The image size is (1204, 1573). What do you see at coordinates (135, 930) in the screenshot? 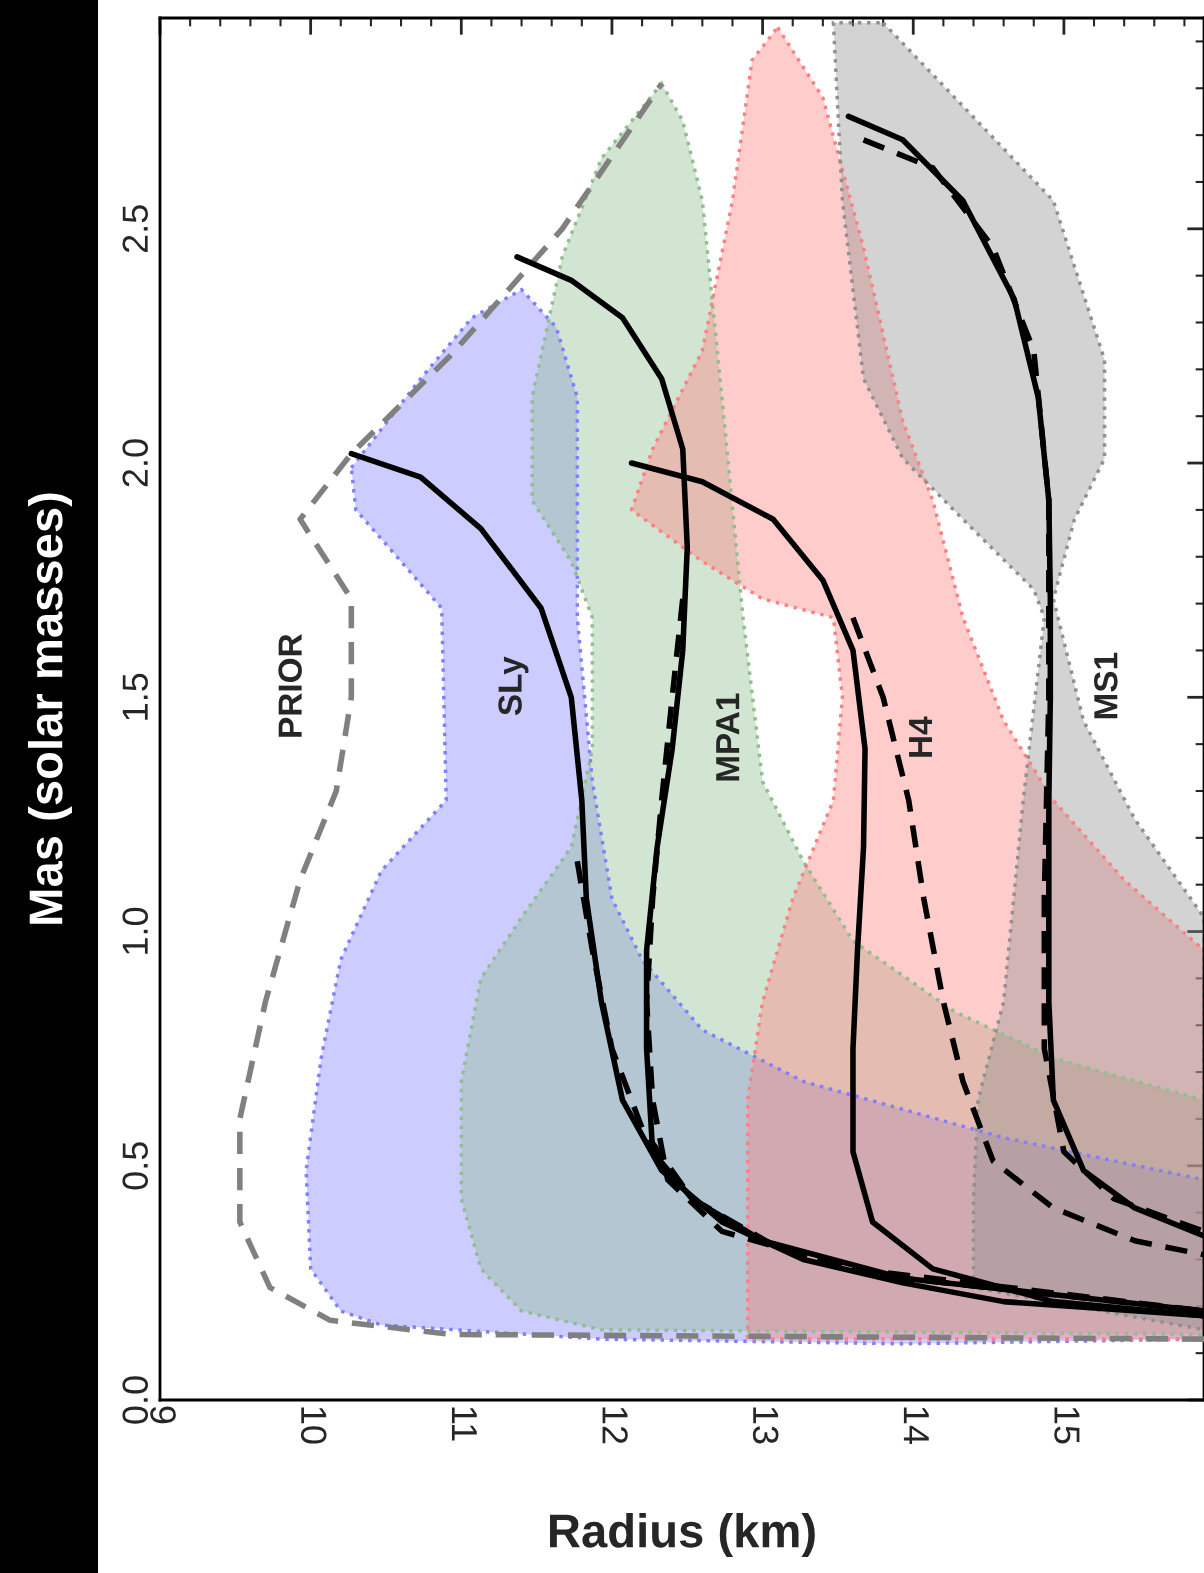
I see `y-tick-label: 1.0` at bounding box center [135, 930].